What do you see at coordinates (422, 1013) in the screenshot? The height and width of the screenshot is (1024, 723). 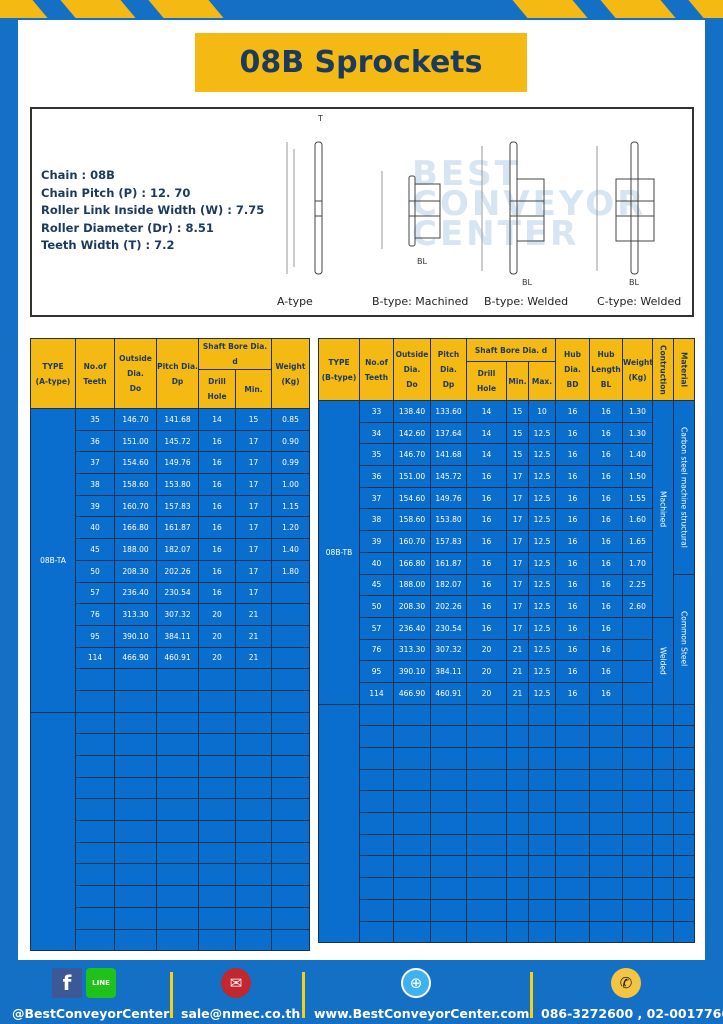 I see `website-link: www.BestConveyorCenter.com` at bounding box center [422, 1013].